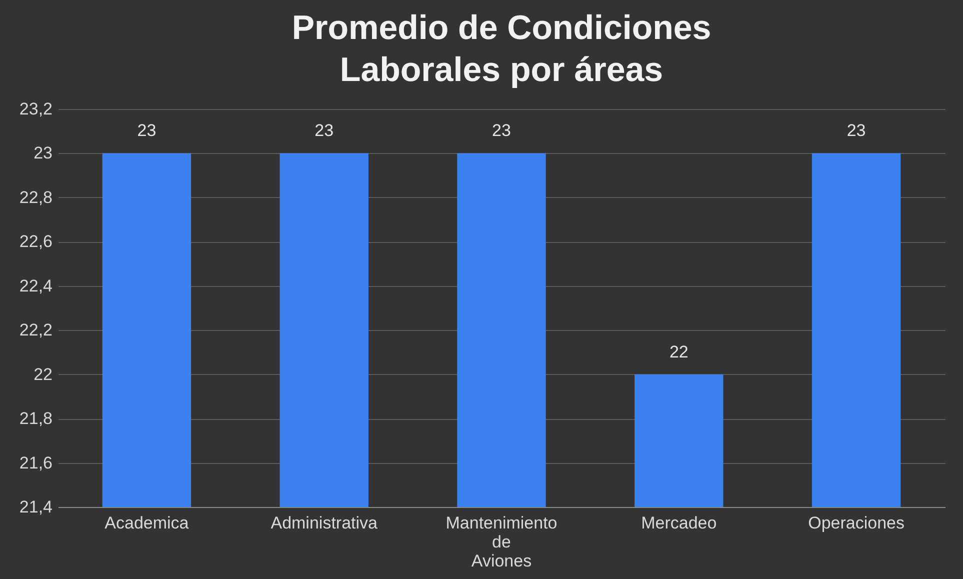  I want to click on y-tick-label: 21,6, so click(35, 462).